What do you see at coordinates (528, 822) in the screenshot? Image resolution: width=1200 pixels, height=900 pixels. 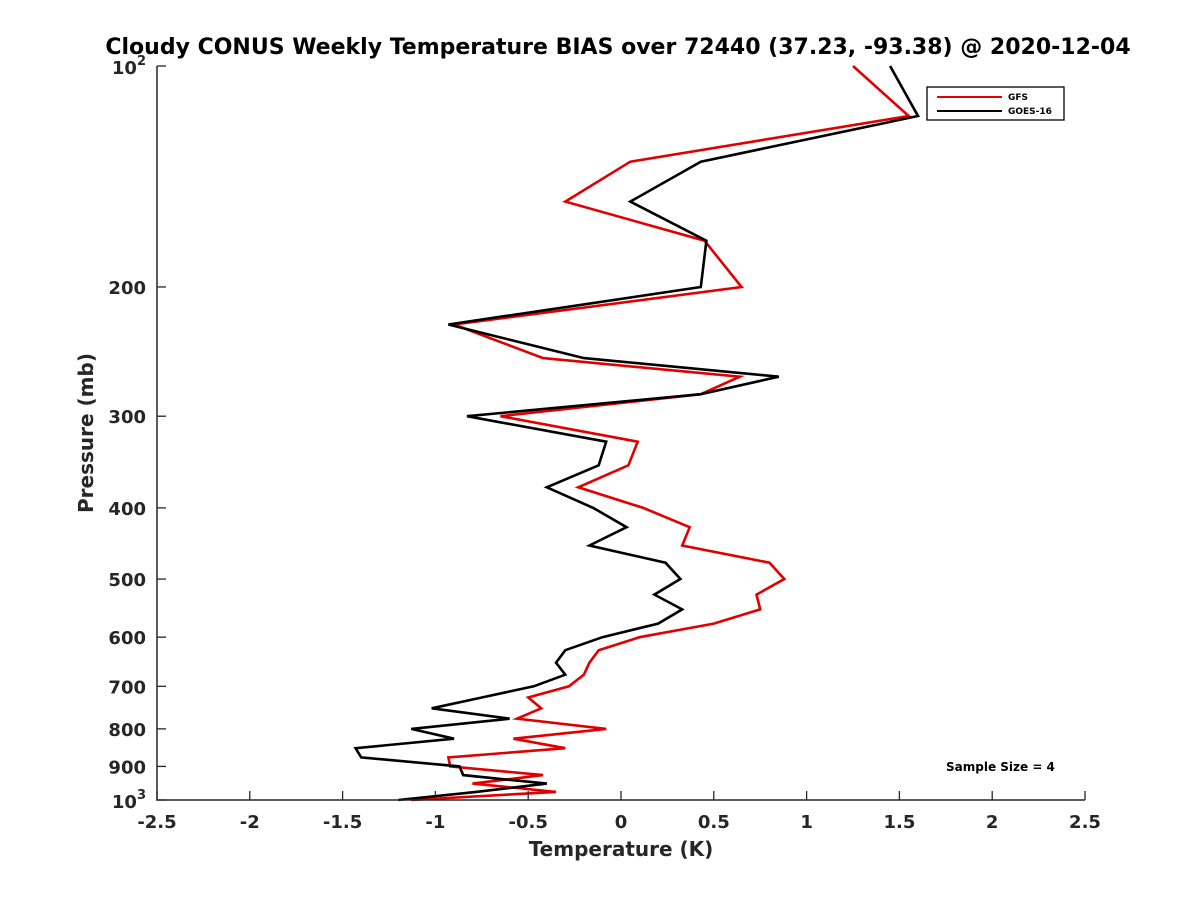 I see `x-tick-label: -0.5` at bounding box center [528, 822].